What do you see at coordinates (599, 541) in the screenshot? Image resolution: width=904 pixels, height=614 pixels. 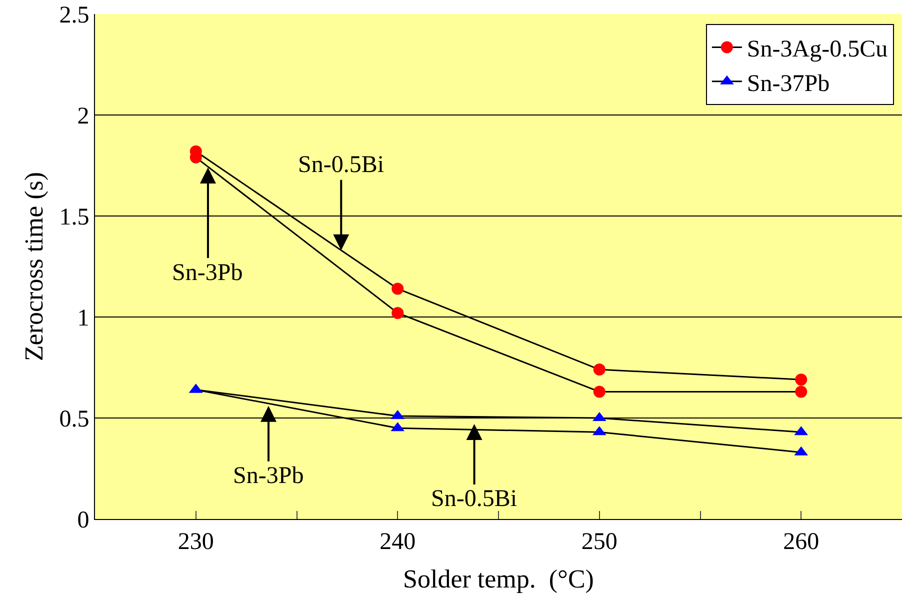 I see `x-tick-label: 250` at bounding box center [599, 541].